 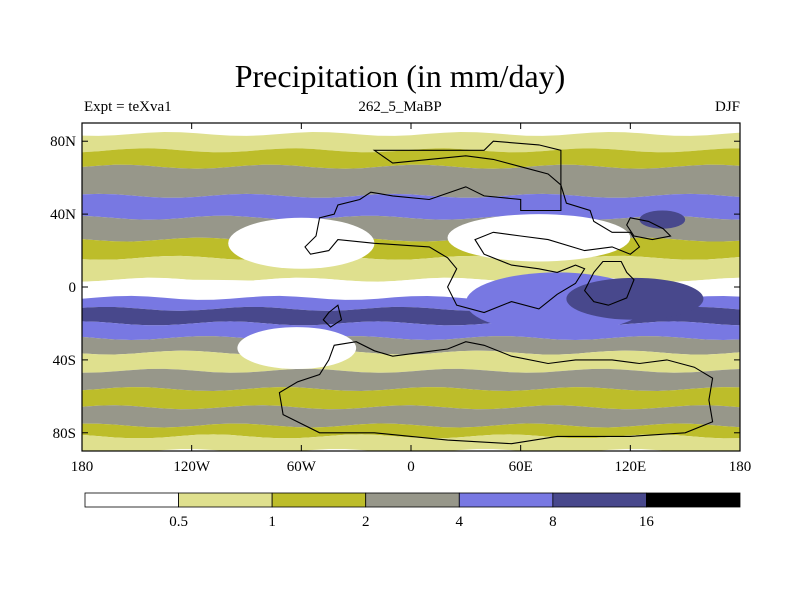 What do you see at coordinates (297, 348) in the screenshot?
I see `precip-region-southern-dry-zone` at bounding box center [297, 348].